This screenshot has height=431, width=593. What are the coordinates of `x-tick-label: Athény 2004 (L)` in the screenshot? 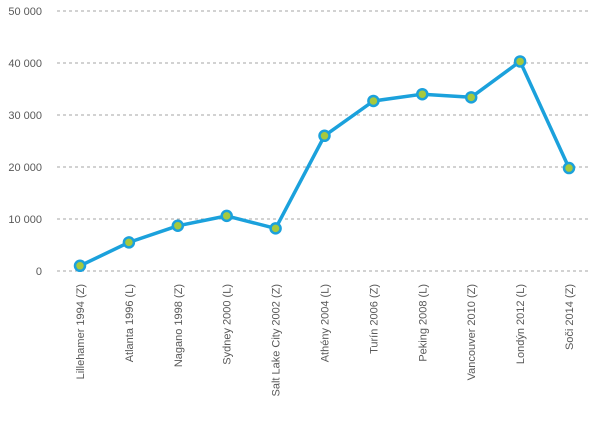 It's located at (326, 323).